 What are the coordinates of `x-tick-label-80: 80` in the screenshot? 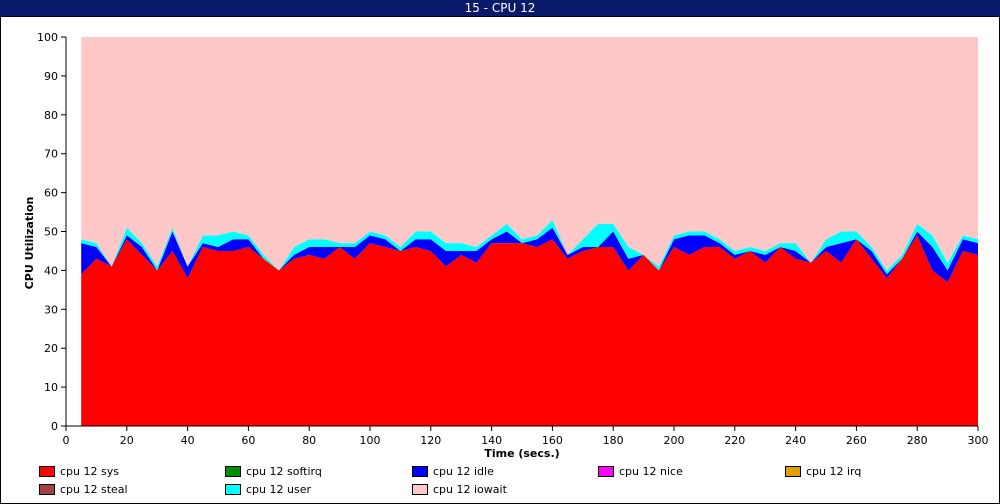 It's located at (309, 440).